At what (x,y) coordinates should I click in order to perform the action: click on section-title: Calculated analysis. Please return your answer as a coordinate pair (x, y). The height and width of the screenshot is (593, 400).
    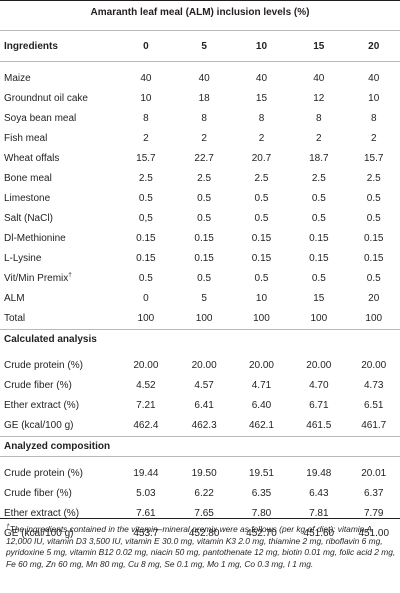
    Looking at the image, I should click on (50, 339).